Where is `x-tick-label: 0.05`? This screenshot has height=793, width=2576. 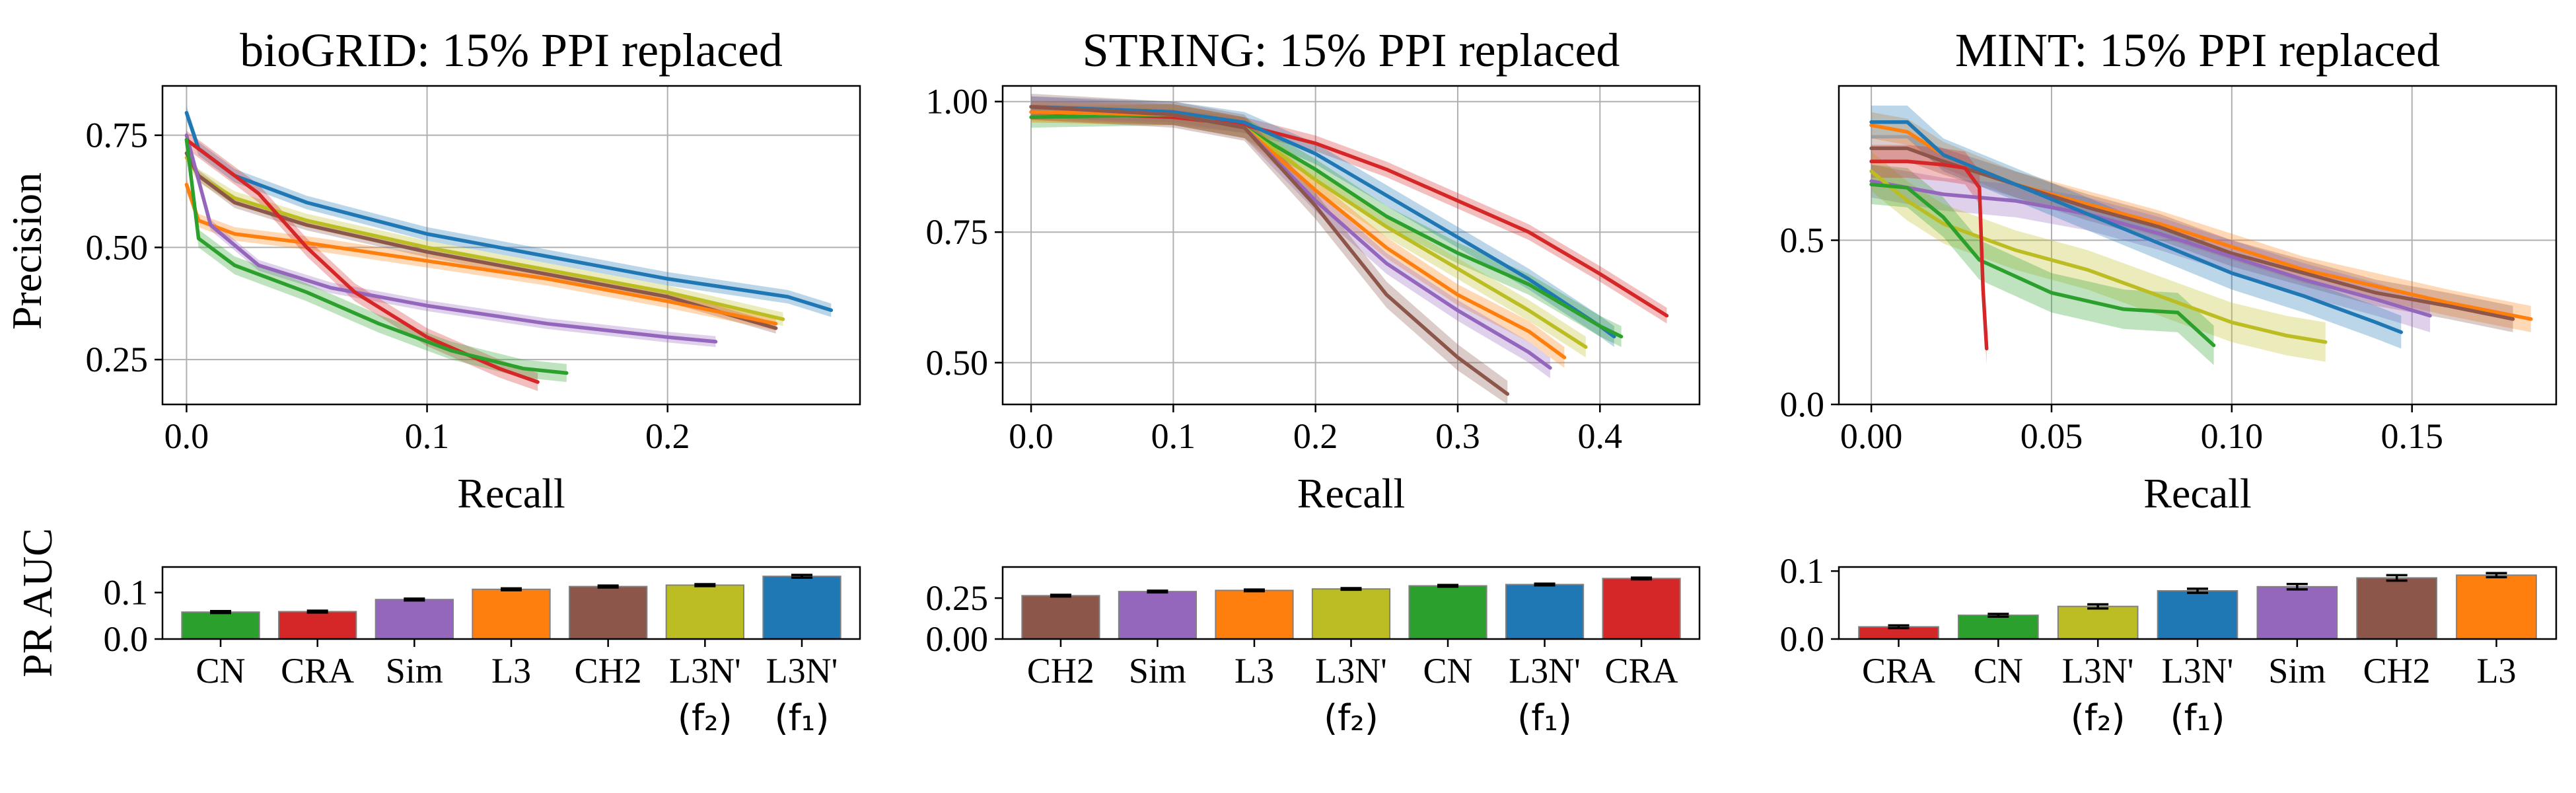 x-tick-label: 0.05 is located at coordinates (2052, 436).